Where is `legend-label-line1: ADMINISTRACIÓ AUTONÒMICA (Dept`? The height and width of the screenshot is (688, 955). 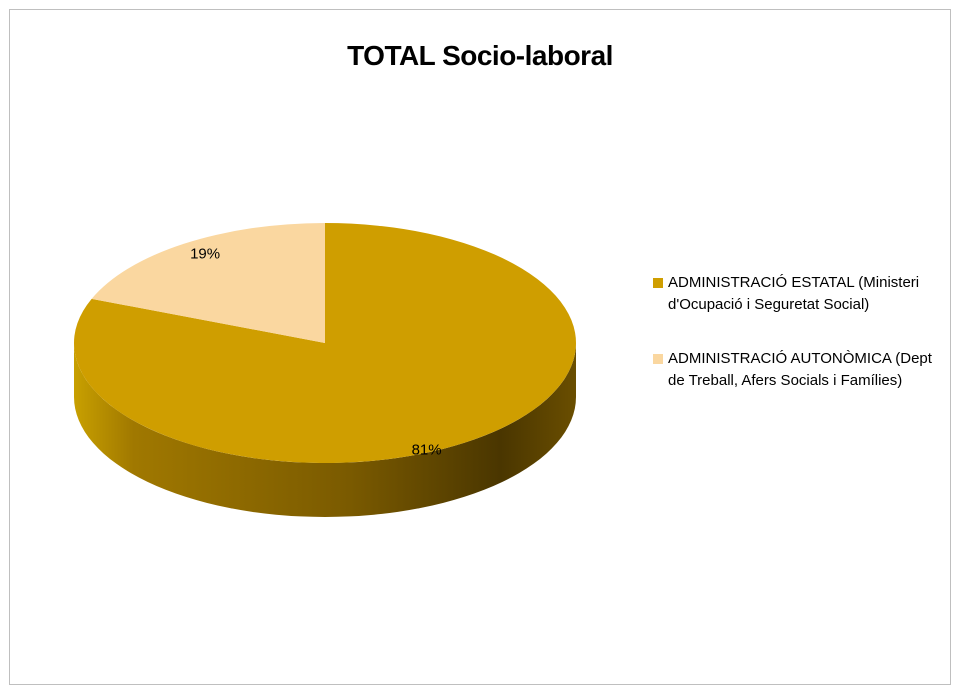 legend-label-line1: ADMINISTRACIÓ AUTONÒMICA (Dept is located at coordinates (800, 358).